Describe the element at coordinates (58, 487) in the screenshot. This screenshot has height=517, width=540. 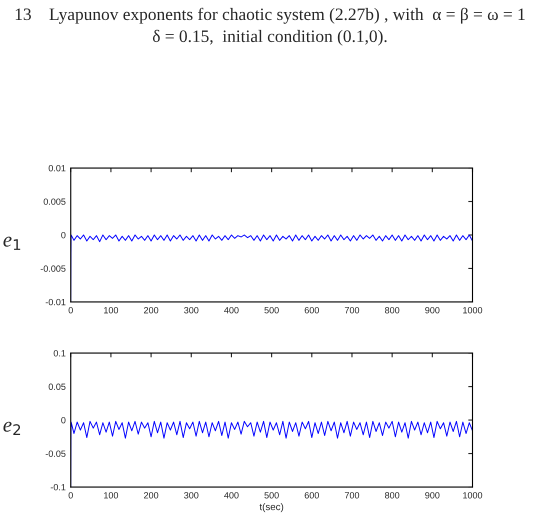
I see `y-tick-label: -0.1` at that location.